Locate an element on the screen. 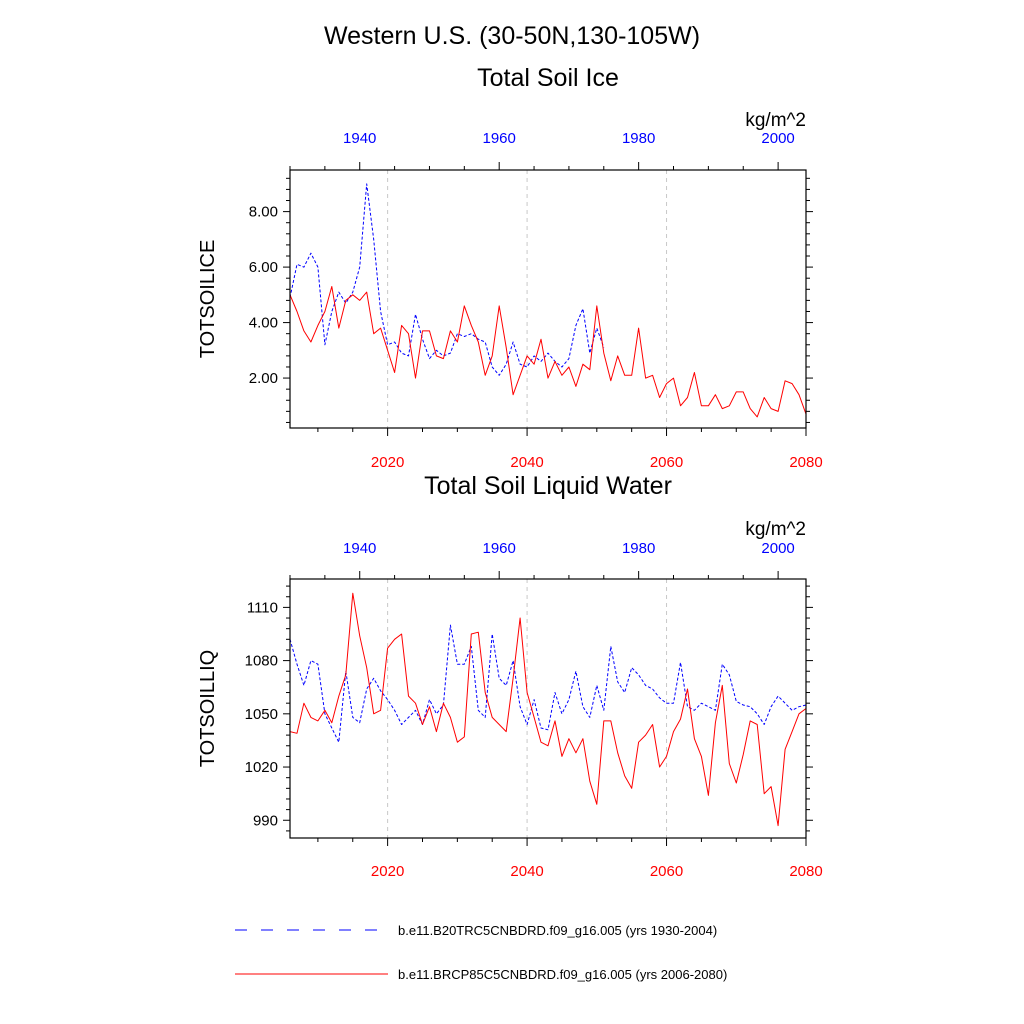  chart1-plot-frame is located at coordinates (548, 708).